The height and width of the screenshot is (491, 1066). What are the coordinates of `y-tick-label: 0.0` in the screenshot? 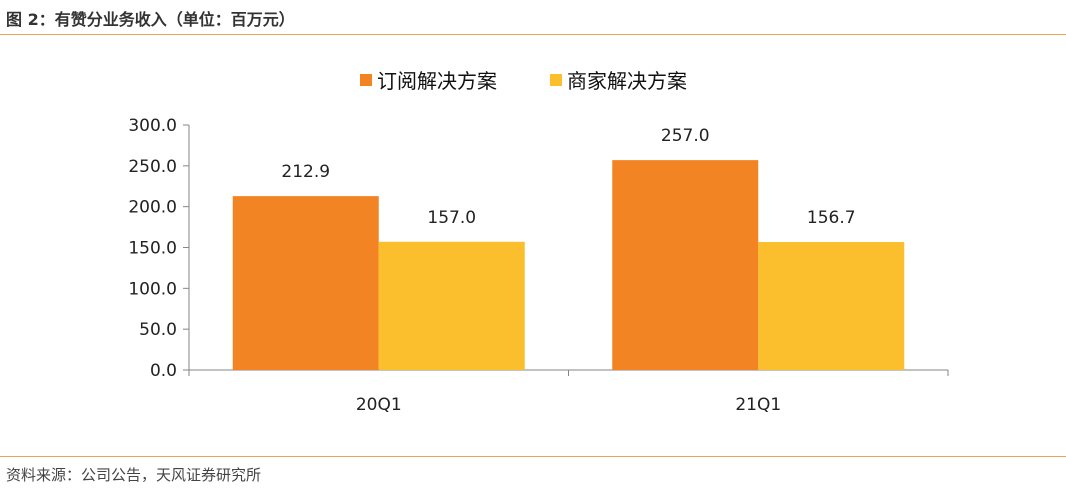 It's located at (163, 371).